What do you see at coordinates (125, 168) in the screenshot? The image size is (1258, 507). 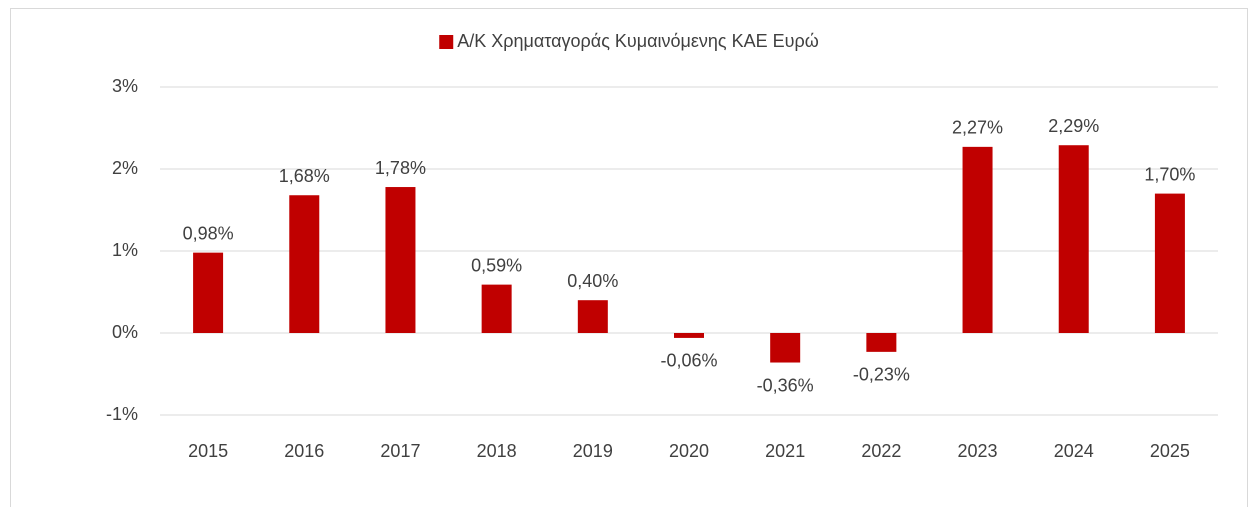 I see `y-tick-label: 2%` at bounding box center [125, 168].